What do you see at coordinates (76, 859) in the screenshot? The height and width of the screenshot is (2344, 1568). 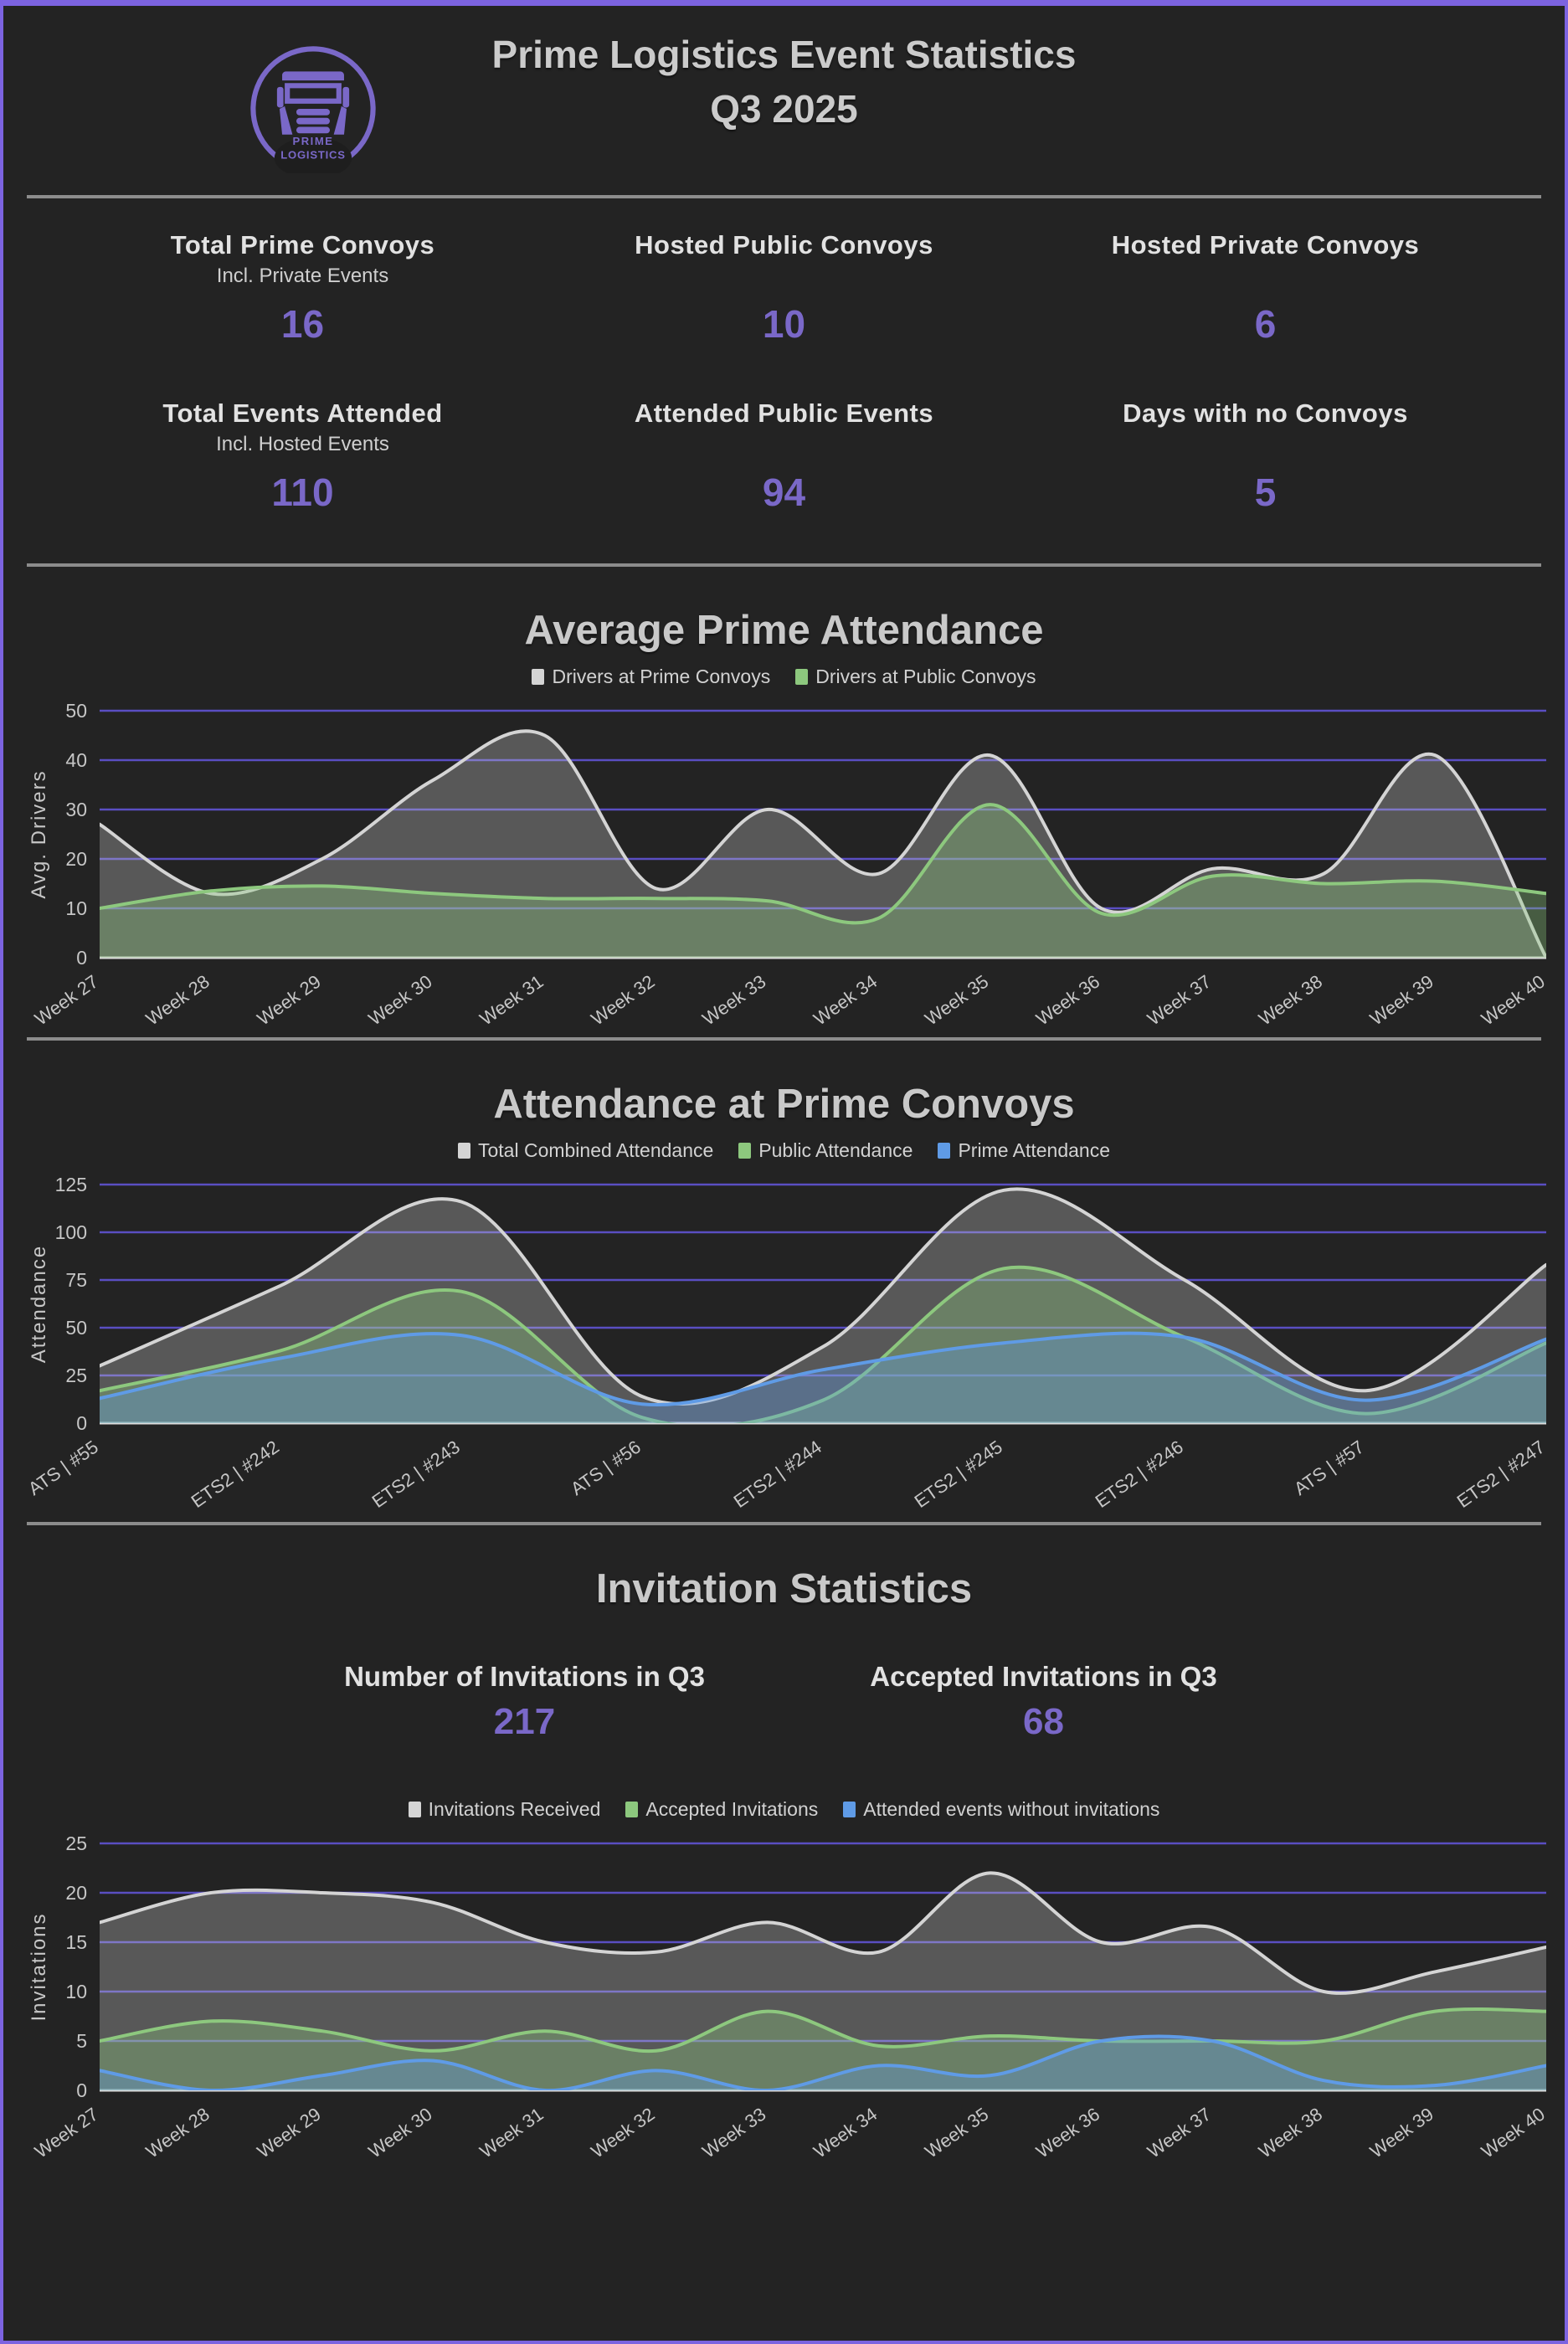 I see `svg-text: 20` at bounding box center [76, 859].